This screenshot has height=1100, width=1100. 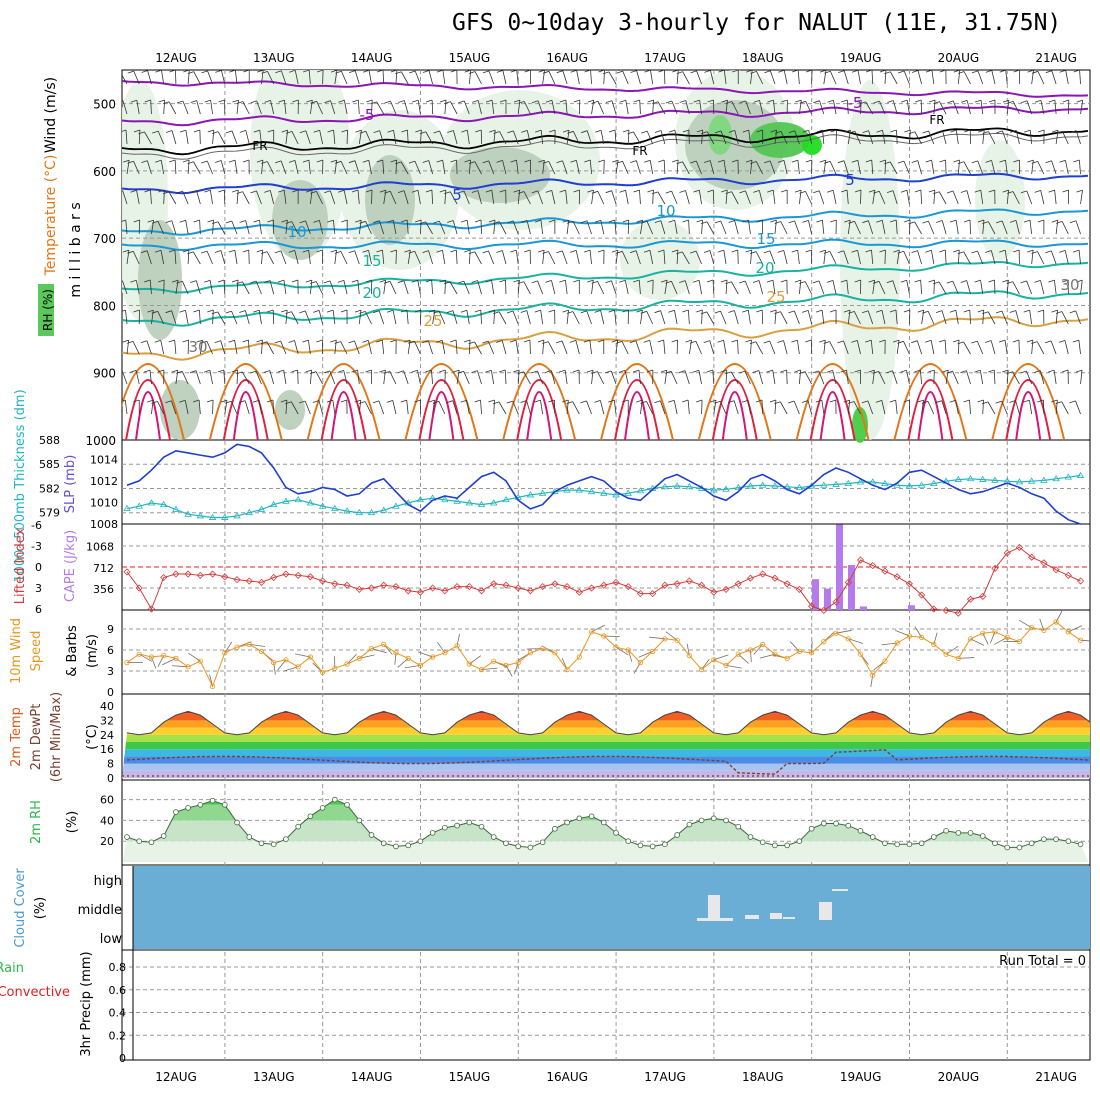 I want to click on rh-legend-swatch, so click(x=46, y=310).